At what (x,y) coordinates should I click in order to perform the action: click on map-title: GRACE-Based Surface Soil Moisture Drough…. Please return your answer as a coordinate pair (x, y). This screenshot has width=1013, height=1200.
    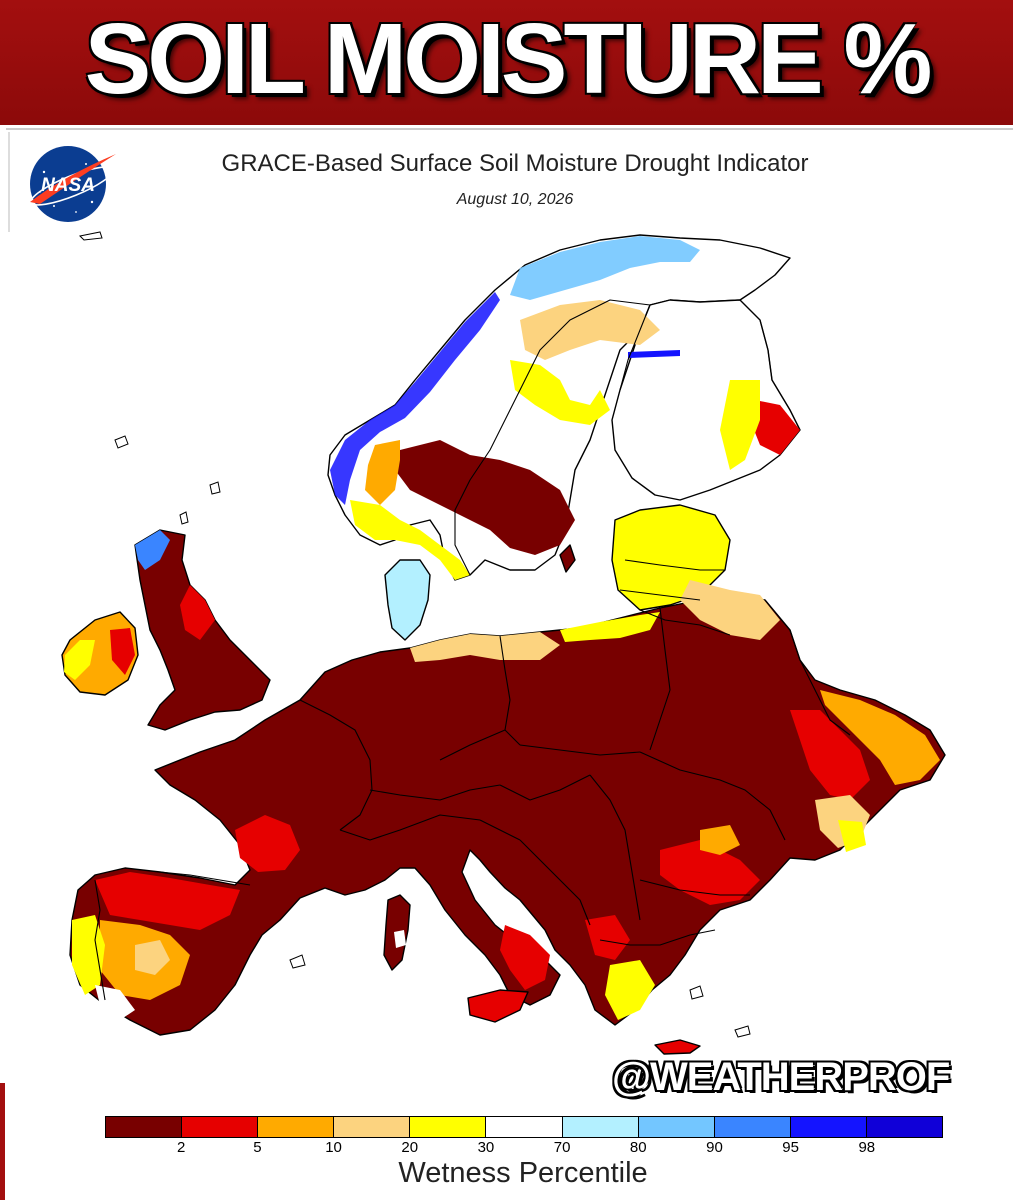
    Looking at the image, I should click on (515, 163).